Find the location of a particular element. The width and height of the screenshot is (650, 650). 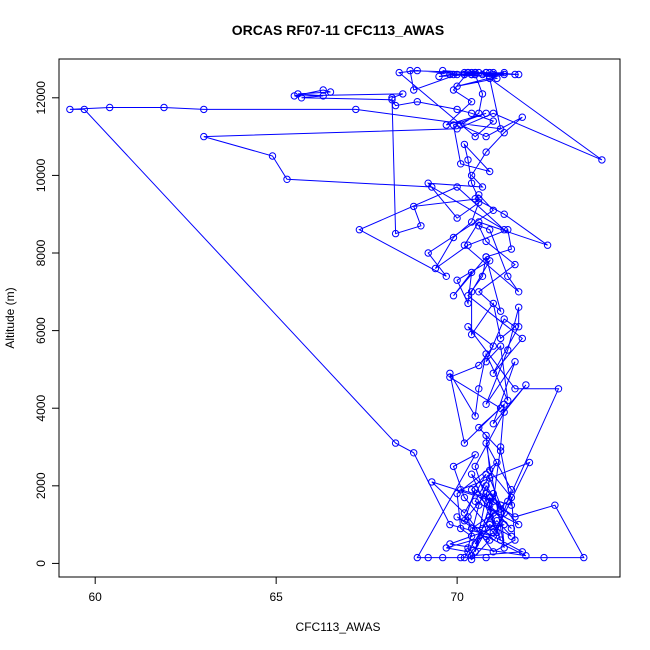

y-tick-label: 4000 is located at coordinates (41, 408).